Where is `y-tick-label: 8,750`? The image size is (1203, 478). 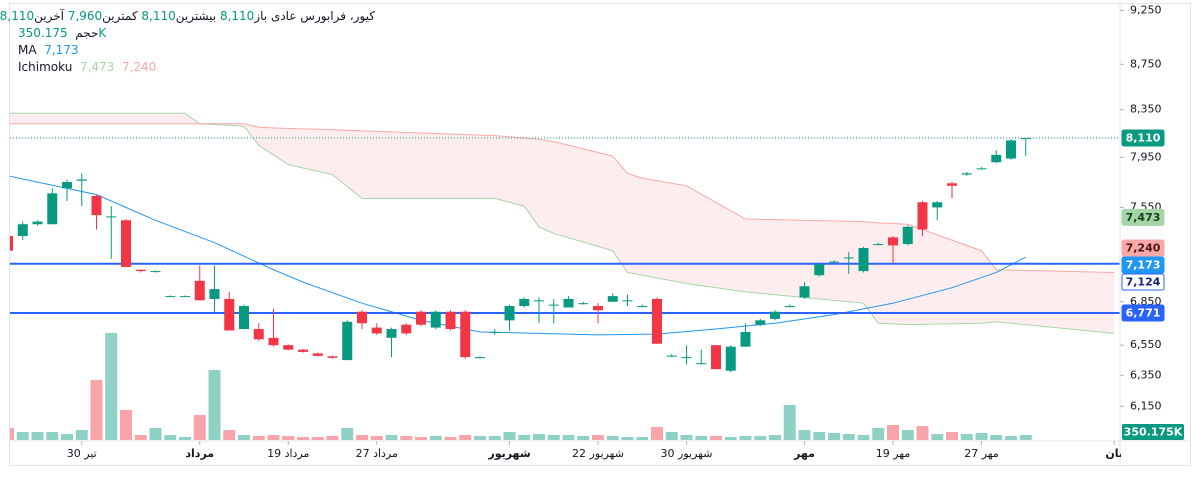 y-tick-label: 8,750 is located at coordinates (1146, 63).